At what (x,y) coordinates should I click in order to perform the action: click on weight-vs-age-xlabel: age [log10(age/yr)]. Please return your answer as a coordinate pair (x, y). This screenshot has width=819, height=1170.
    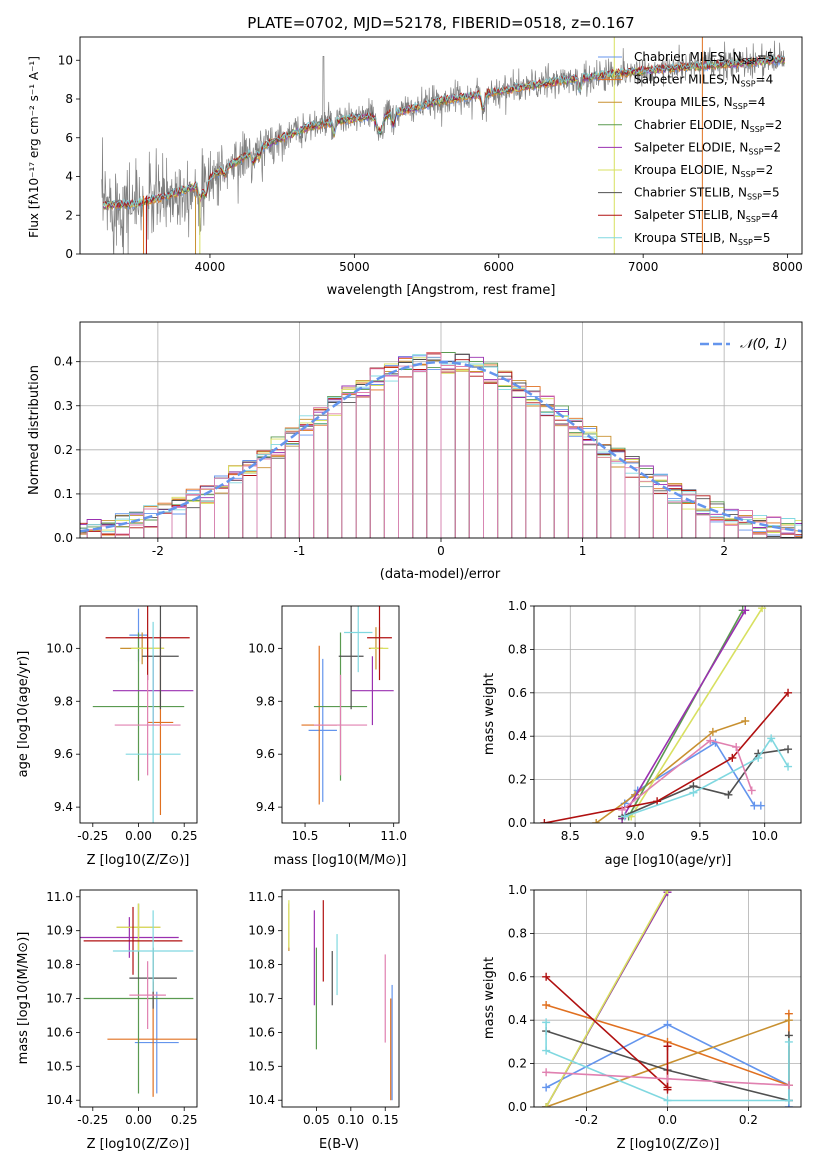
    Looking at the image, I should click on (668, 860).